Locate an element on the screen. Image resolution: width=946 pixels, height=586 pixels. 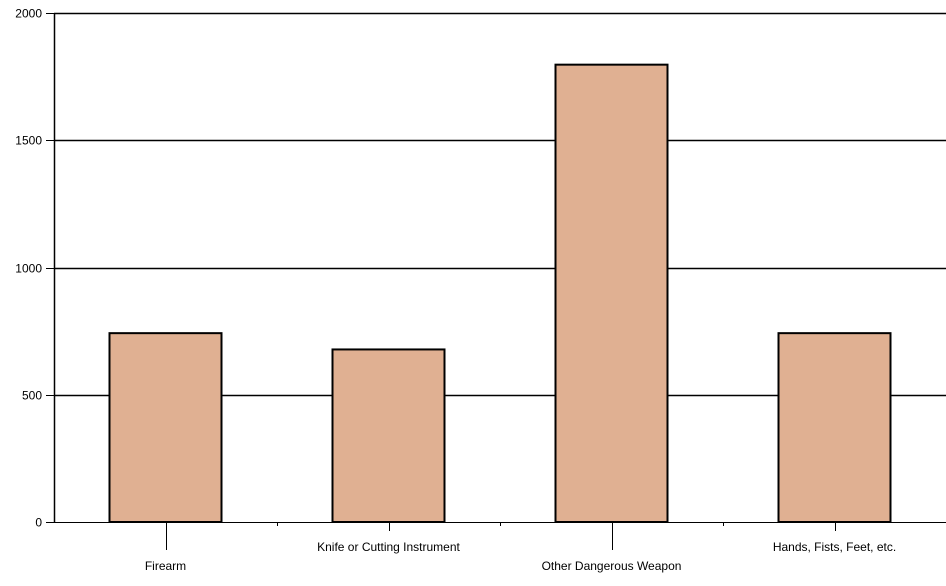
x-tick-label-1: Knife or Cutting Instrument is located at coordinates (388, 547).